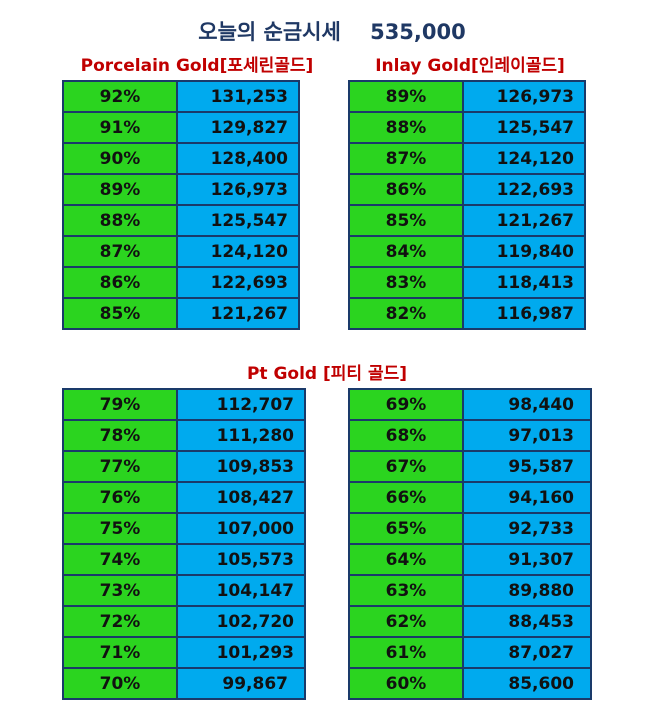 The height and width of the screenshot is (721, 664). Describe the element at coordinates (527, 683) in the screenshot. I see `price-cell: 85,600` at that location.